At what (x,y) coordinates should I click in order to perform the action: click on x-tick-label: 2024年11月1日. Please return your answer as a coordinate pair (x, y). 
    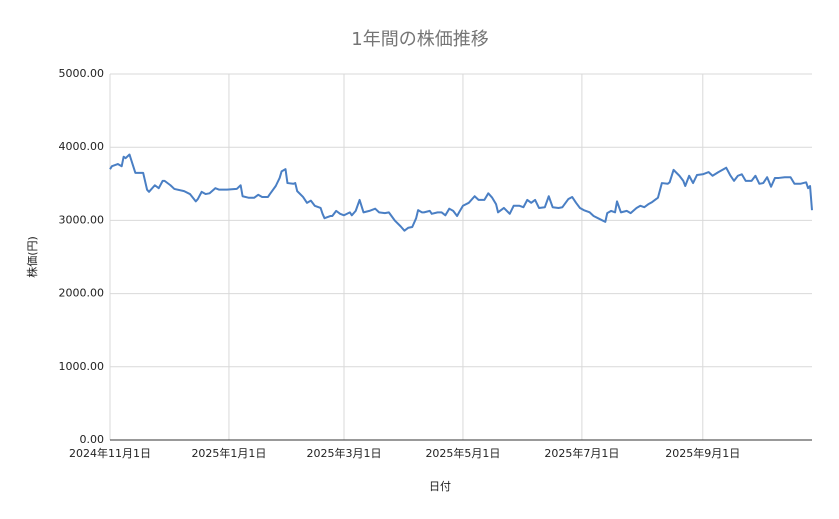
    Looking at the image, I should click on (110, 453).